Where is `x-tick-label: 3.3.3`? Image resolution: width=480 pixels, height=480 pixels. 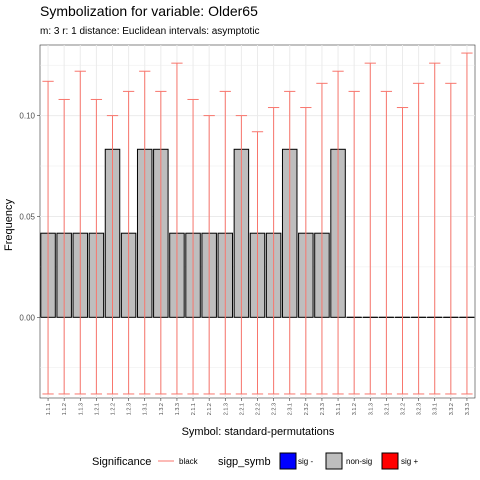
x-tick-label: 3.3.3 is located at coordinates (468, 409).